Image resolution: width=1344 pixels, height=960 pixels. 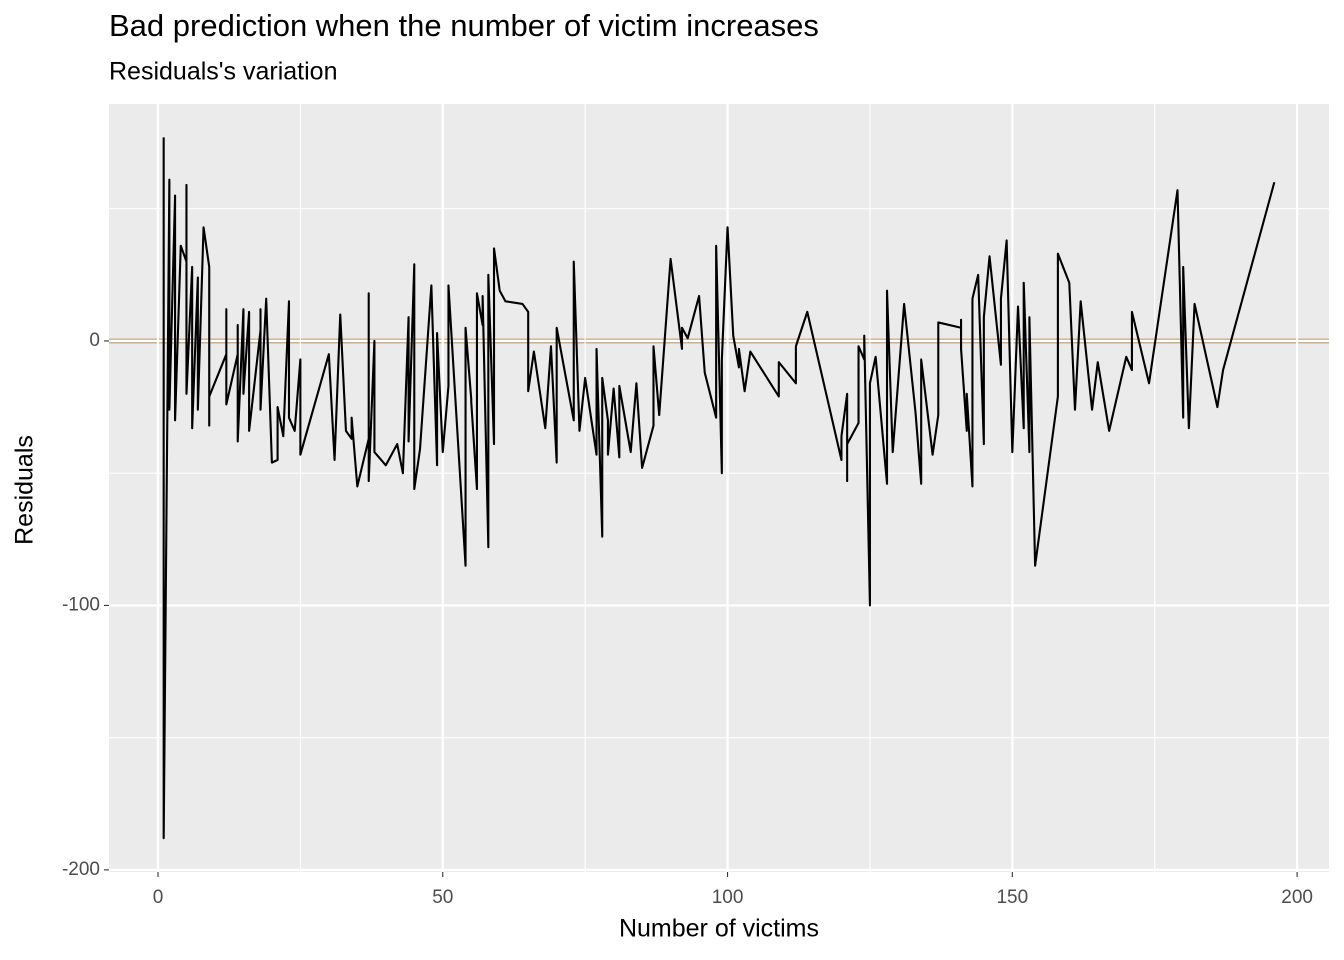 What do you see at coordinates (94, 340) in the screenshot?
I see `y-tick-label: 0` at bounding box center [94, 340].